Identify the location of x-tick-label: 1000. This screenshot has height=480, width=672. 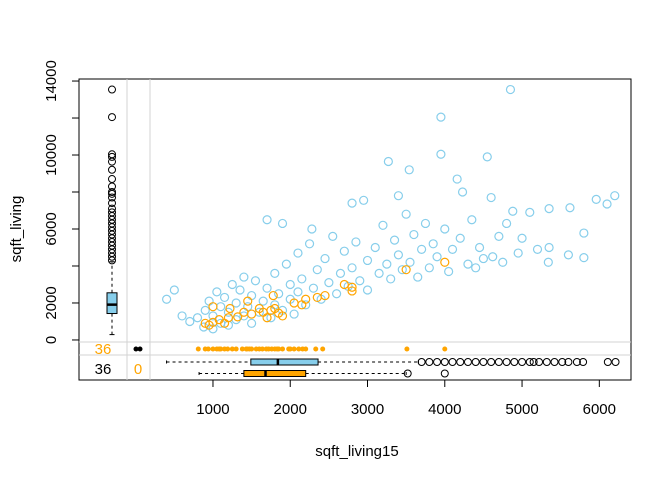
(212, 409).